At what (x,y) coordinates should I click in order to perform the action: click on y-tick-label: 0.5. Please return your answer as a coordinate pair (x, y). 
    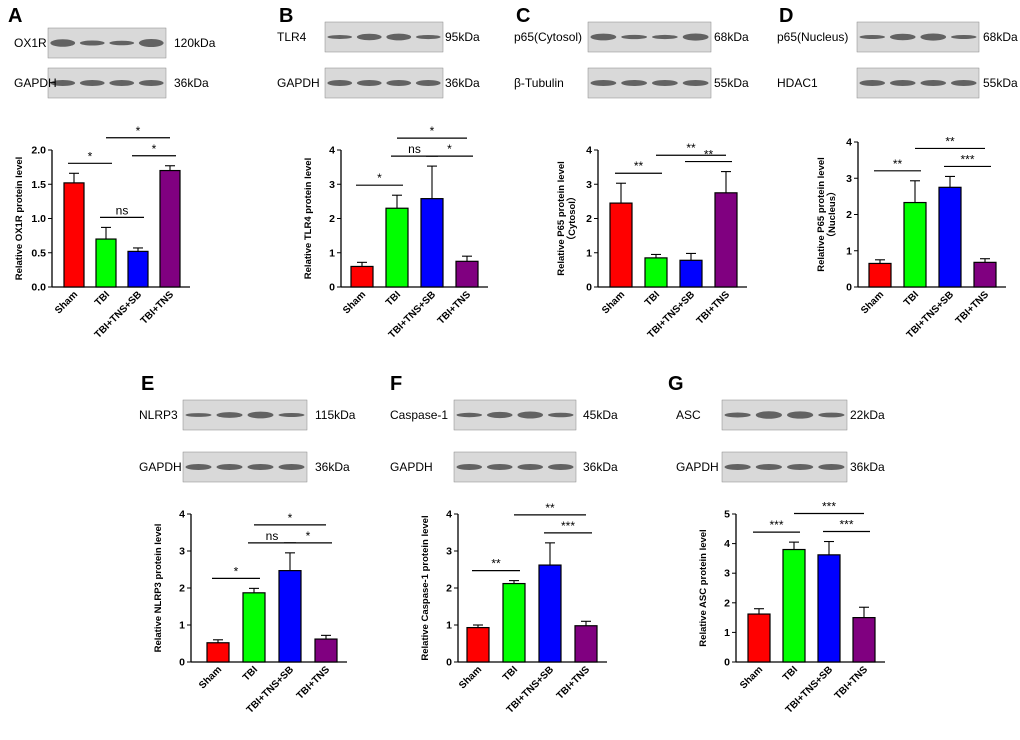
    Looking at the image, I should click on (38, 253).